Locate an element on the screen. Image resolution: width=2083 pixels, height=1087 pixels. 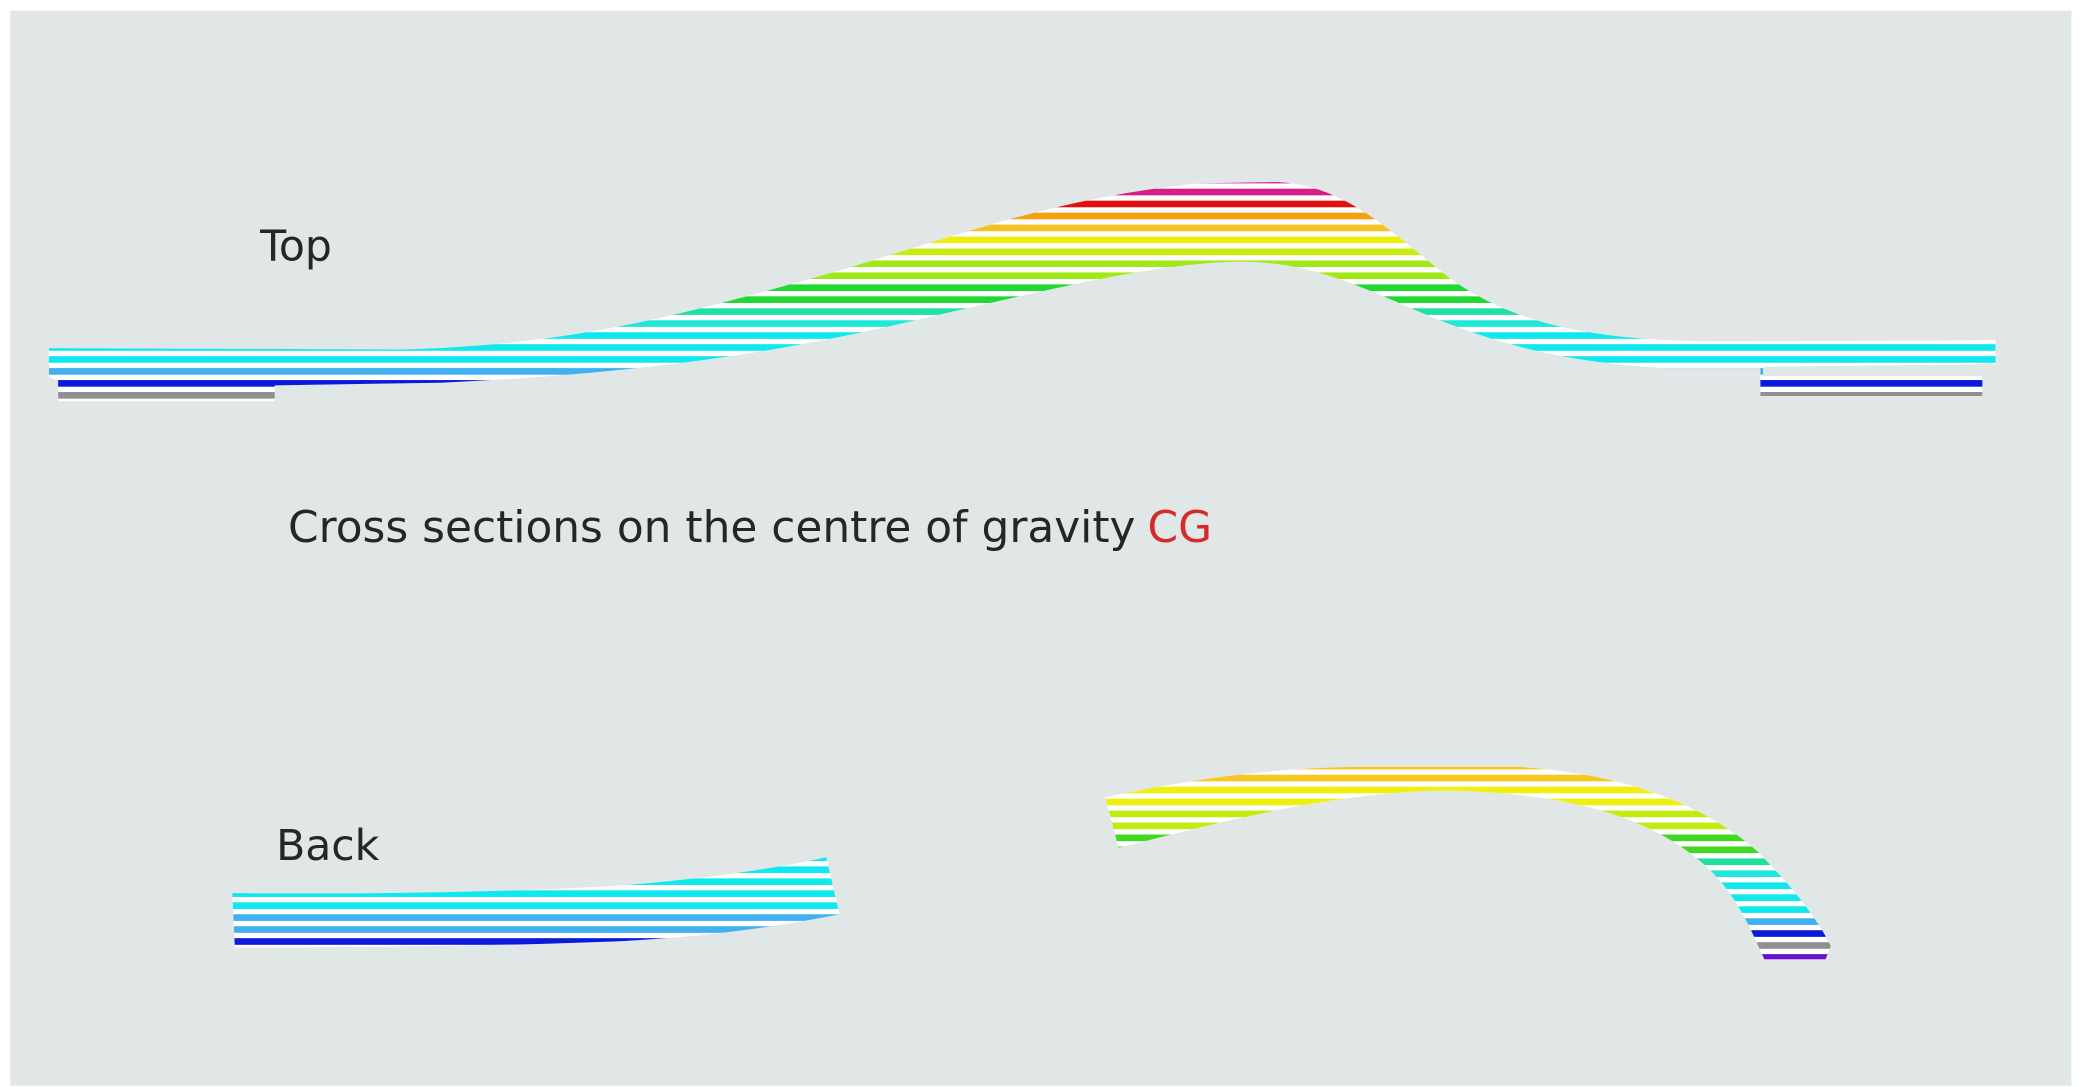
top-label: Top is located at coordinates (295, 246).